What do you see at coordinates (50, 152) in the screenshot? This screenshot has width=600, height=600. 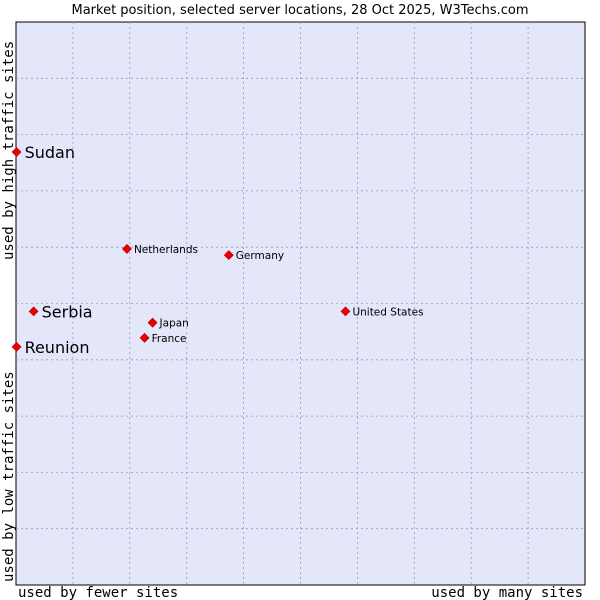 I see `data-label-sudan: Sudan` at bounding box center [50, 152].